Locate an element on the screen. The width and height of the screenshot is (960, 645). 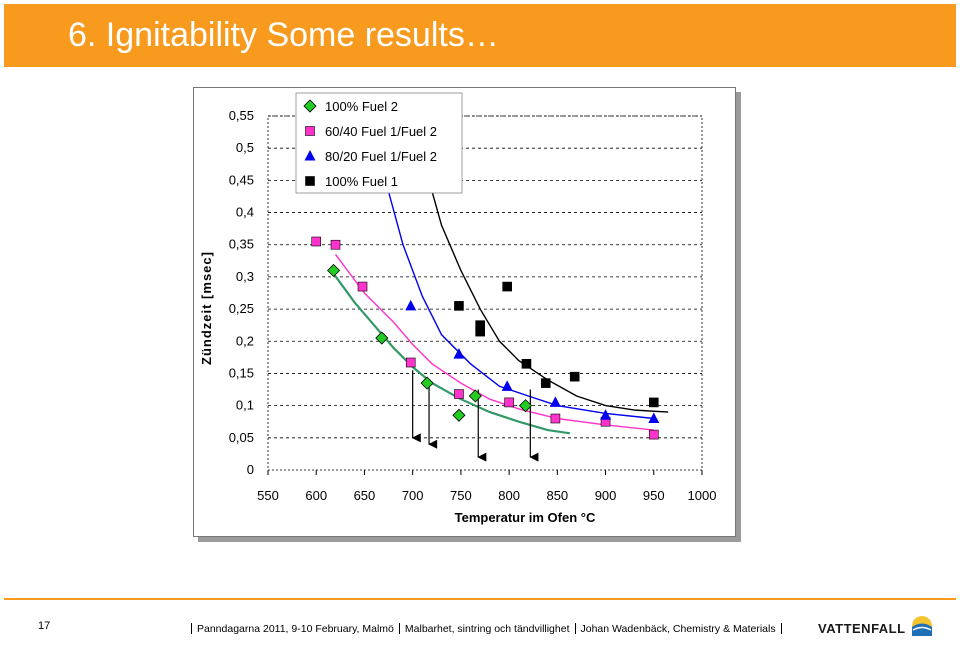
sun-icon is located at coordinates (922, 626).